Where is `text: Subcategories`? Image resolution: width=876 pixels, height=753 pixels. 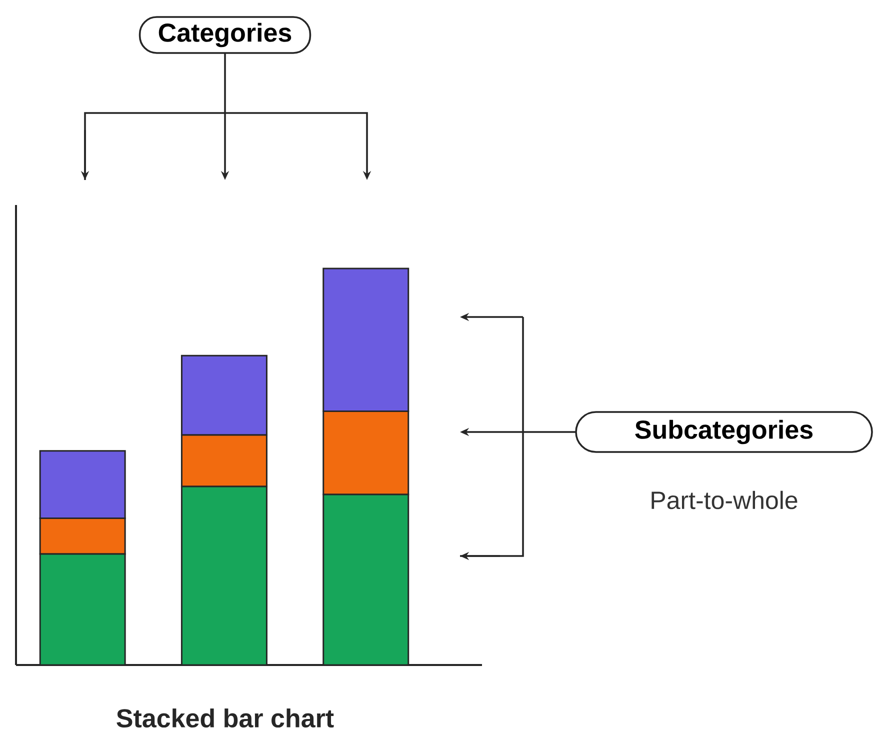 text: Subcategories is located at coordinates (724, 432).